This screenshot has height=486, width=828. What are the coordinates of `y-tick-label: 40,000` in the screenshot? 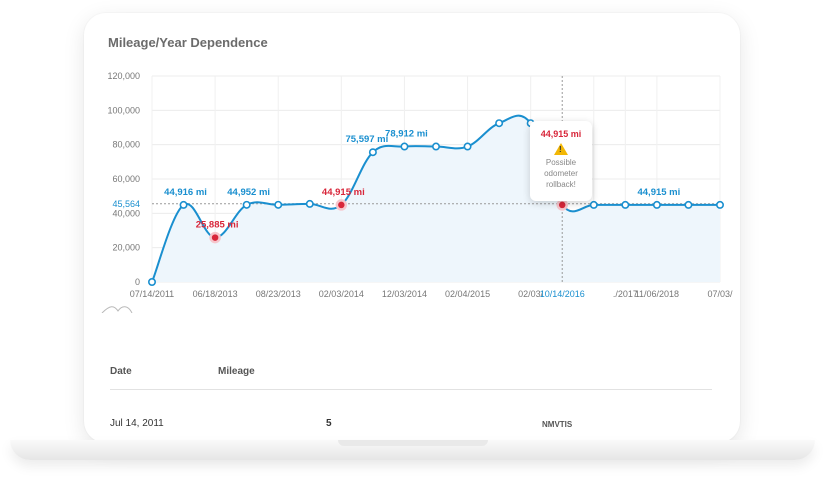 It's located at (126, 213).